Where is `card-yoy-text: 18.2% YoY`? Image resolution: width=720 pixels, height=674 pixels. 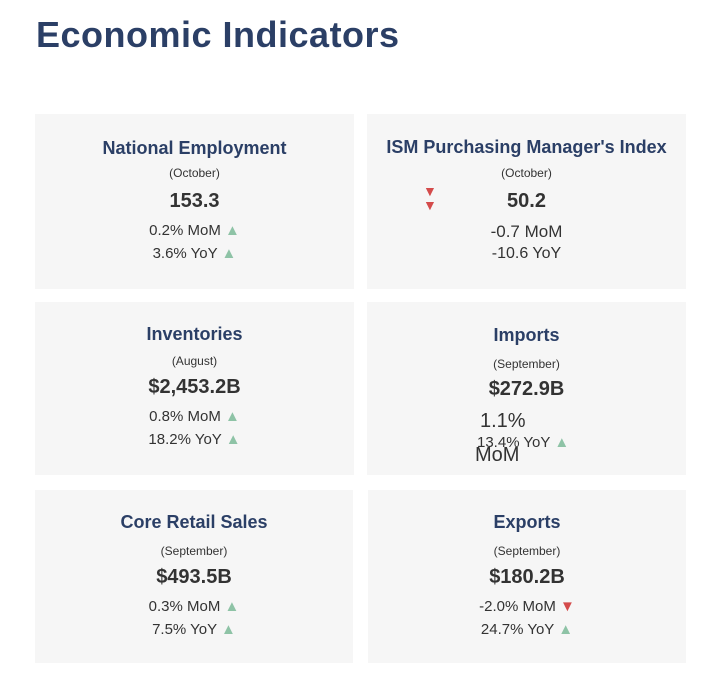 card-yoy-text: 18.2% YoY is located at coordinates (185, 439).